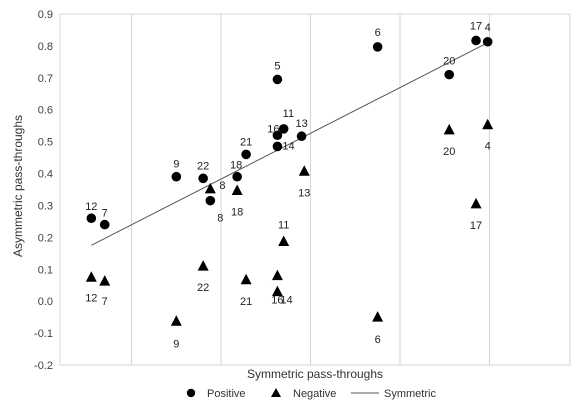 Image resolution: width=578 pixels, height=401 pixels. I want to click on positive-point-label-12: 12, so click(91, 207).